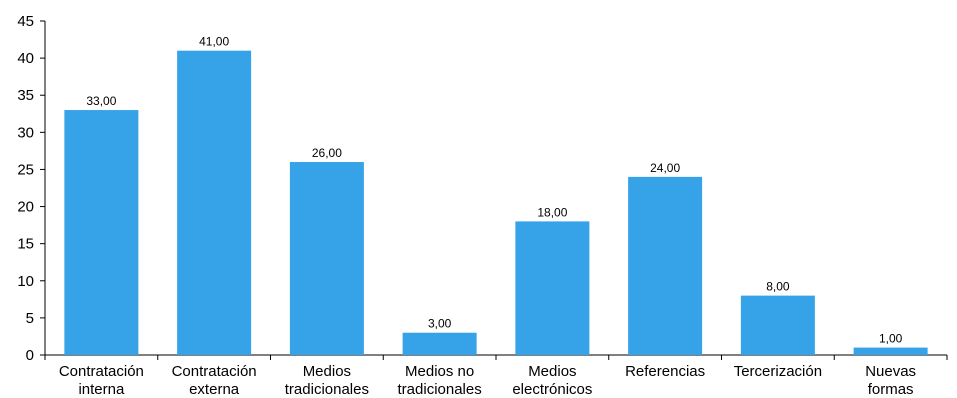  What do you see at coordinates (891, 389) in the screenshot?
I see `category-label-line: formas` at bounding box center [891, 389].